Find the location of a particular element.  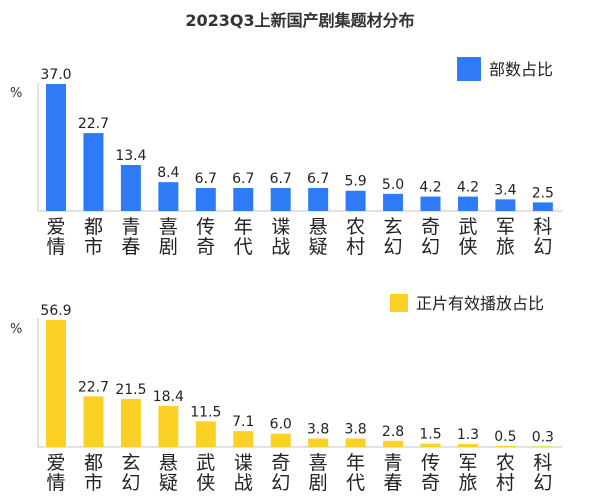

x-tick-label-1-5: 谍战 is located at coordinates (243, 473).